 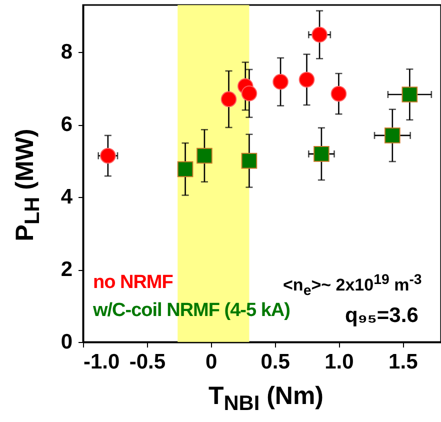 I want to click on annotation: <n$_{e}$>~ 2x10$^{19}$ m$^{-3}$, so click(x=352, y=286).